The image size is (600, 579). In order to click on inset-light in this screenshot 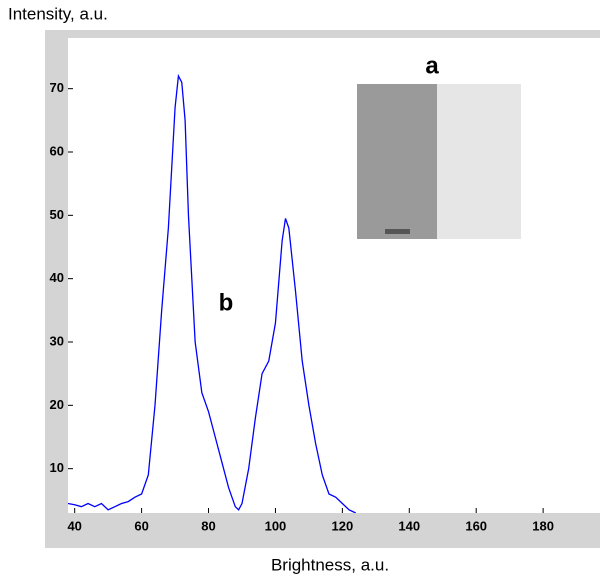, I will do `click(479, 161)`.